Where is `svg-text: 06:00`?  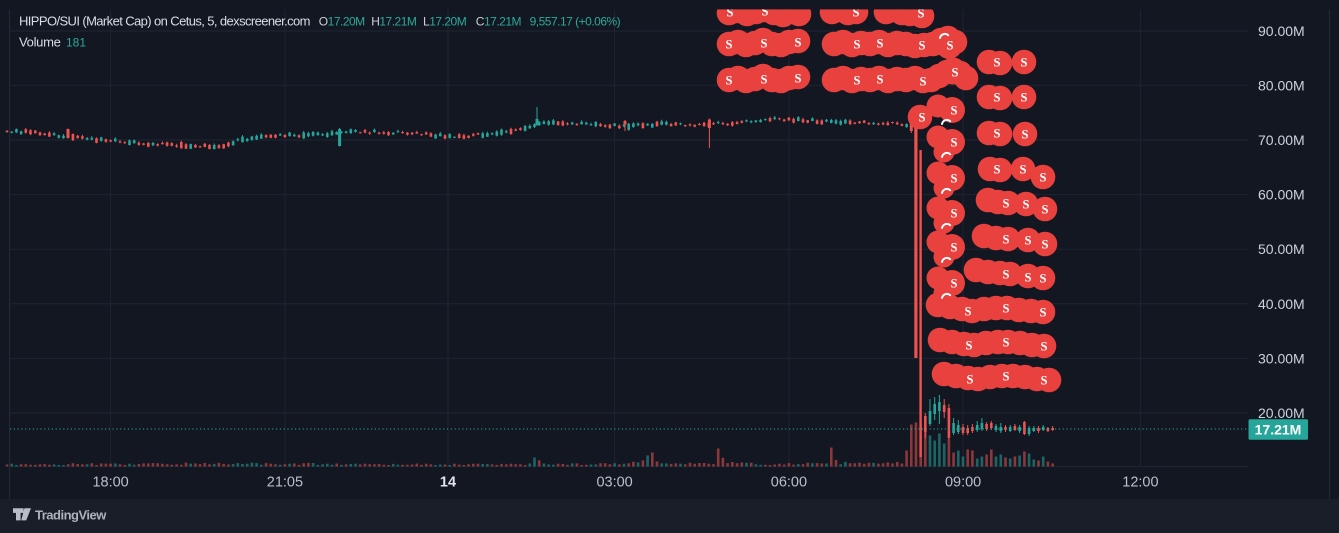
svg-text: 06:00 is located at coordinates (789, 483).